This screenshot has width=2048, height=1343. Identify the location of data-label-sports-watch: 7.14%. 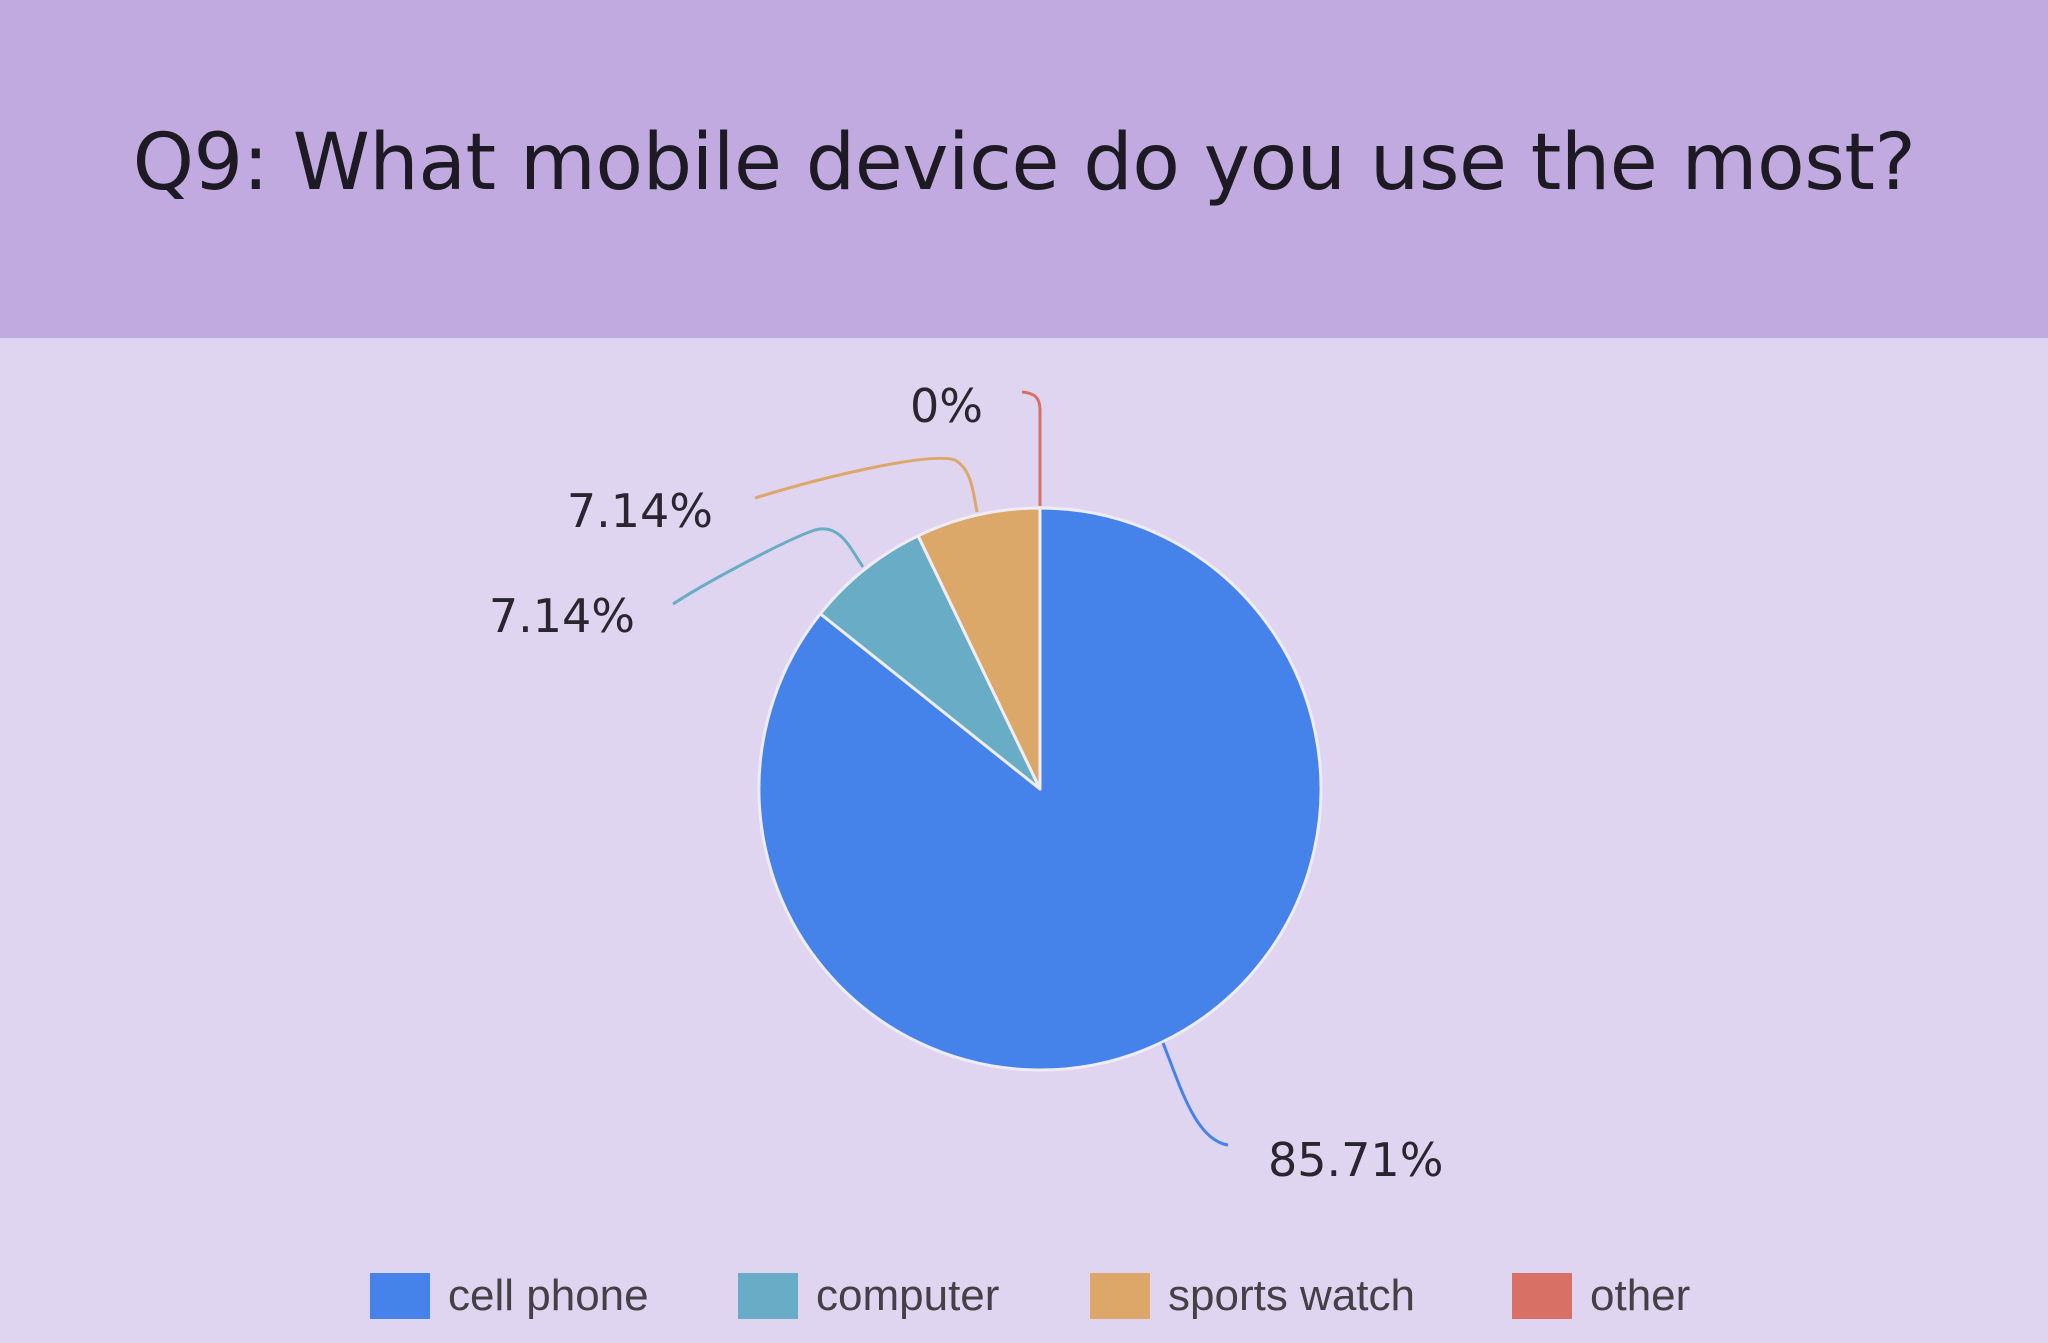
(640, 511).